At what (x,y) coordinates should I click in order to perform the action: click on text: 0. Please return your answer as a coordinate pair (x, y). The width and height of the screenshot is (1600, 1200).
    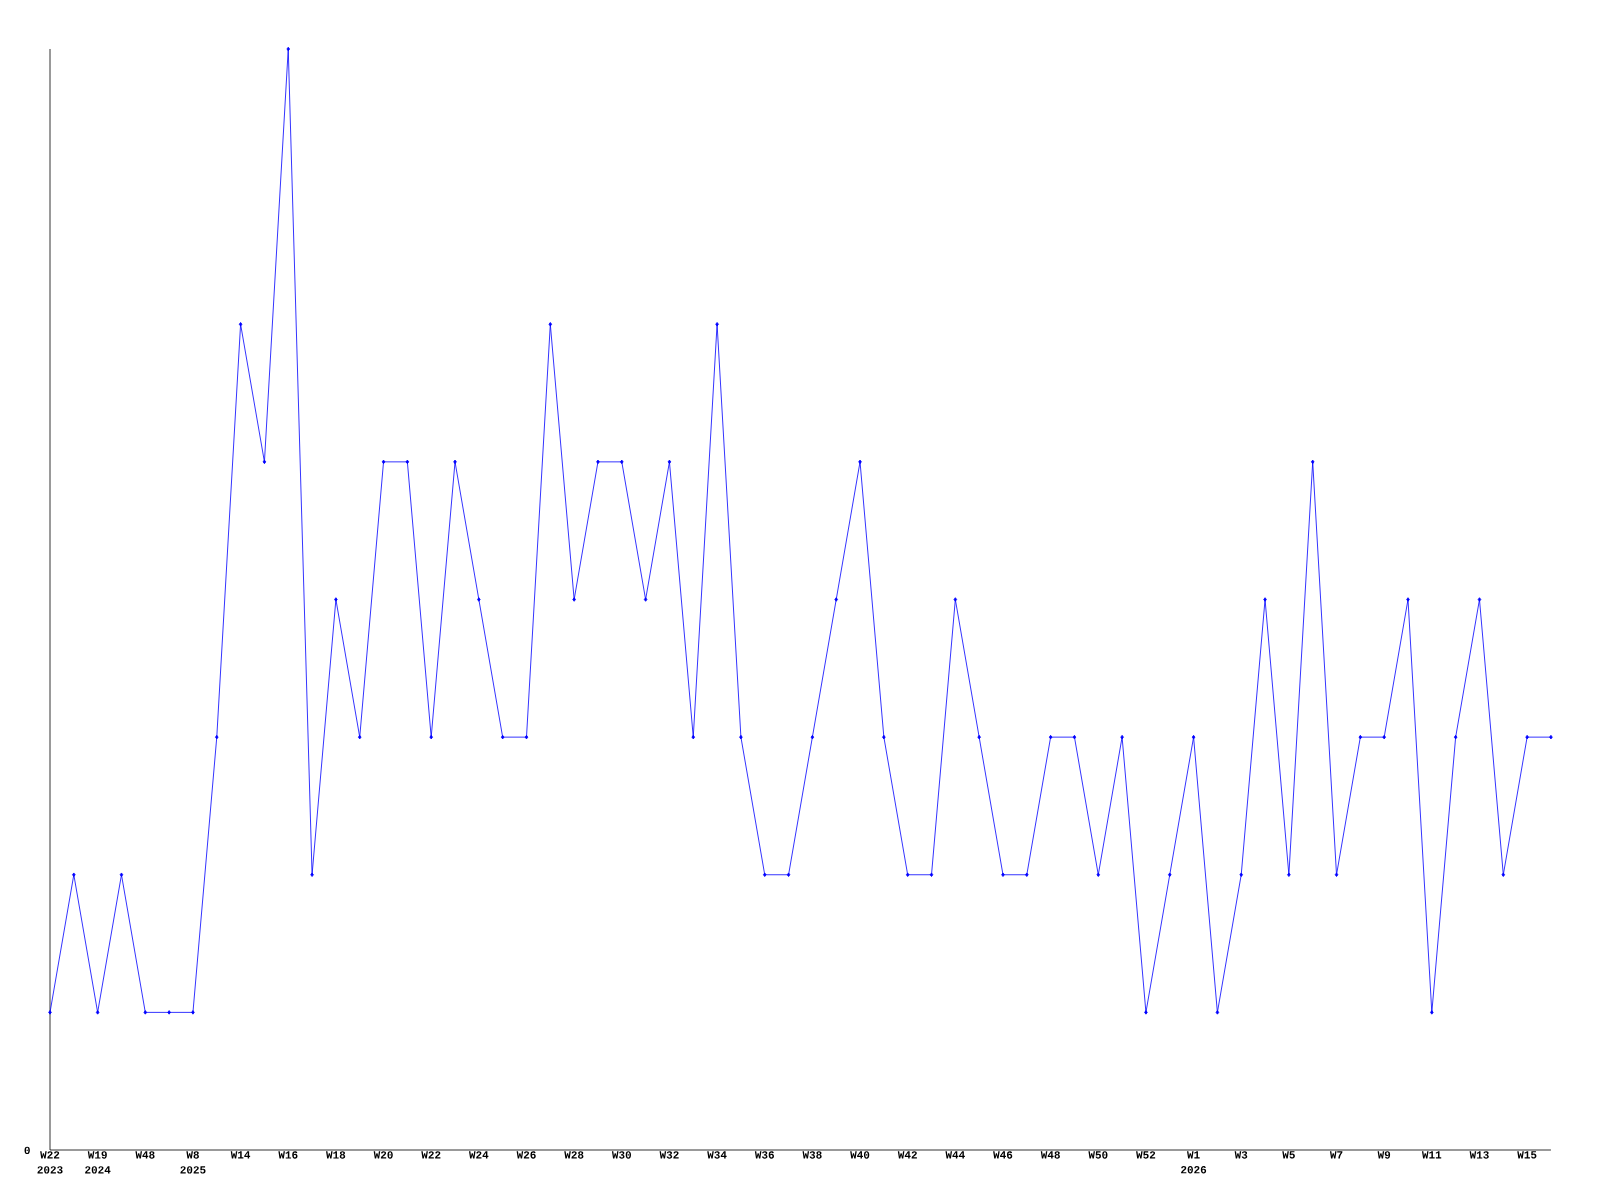
    Looking at the image, I should click on (27, 1150).